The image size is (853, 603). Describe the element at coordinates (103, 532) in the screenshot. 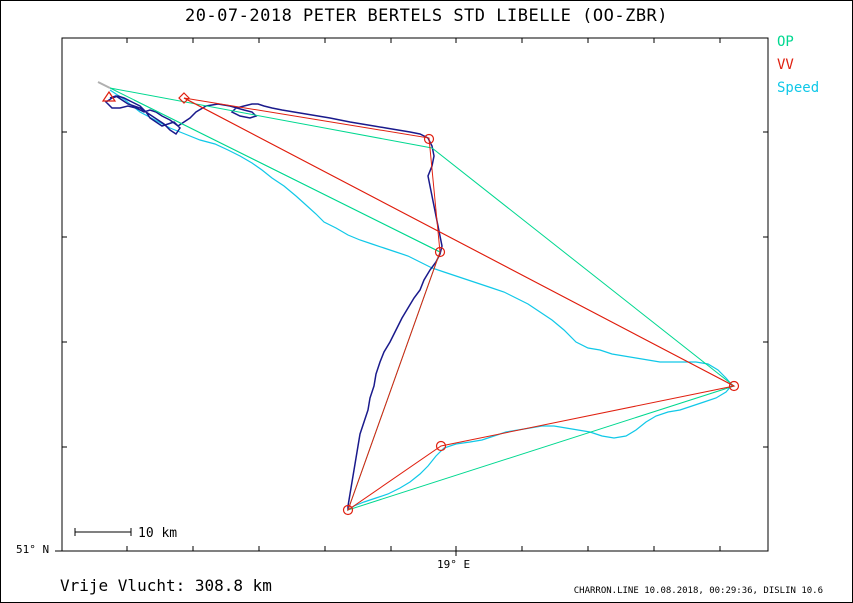

I see `scale-bar` at that location.